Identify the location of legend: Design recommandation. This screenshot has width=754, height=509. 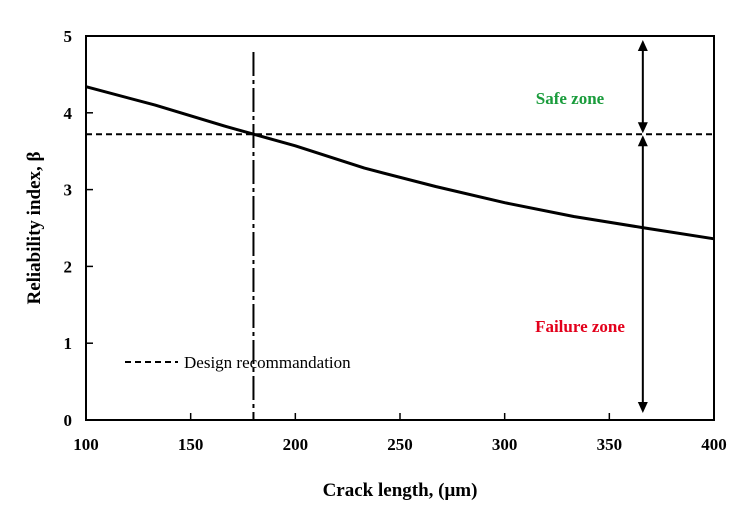
(238, 362).